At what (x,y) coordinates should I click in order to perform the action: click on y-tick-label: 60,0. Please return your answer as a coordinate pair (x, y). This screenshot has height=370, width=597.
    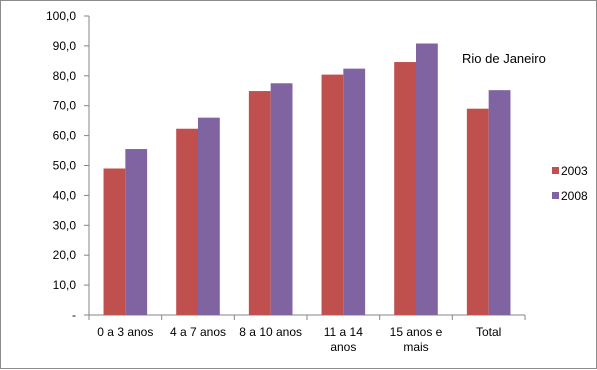
    Looking at the image, I should click on (65, 136).